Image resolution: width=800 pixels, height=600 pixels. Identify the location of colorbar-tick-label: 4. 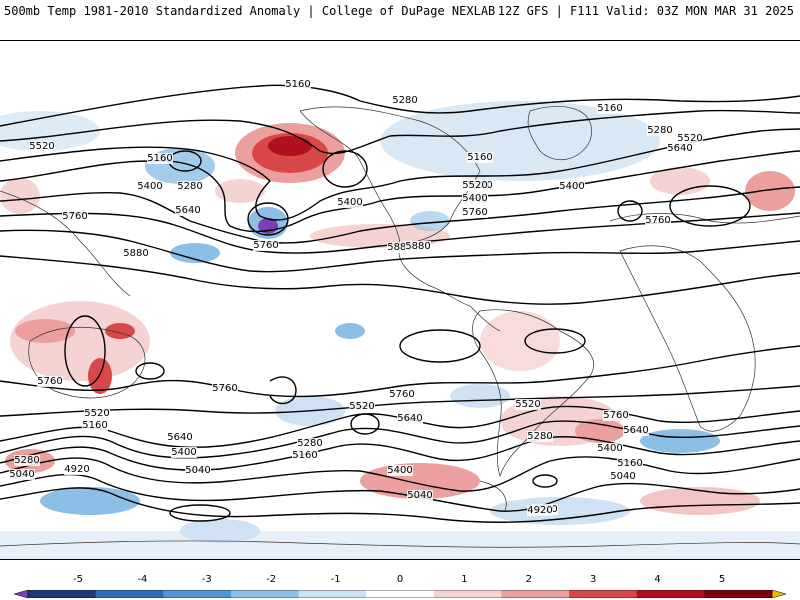
(657, 579).